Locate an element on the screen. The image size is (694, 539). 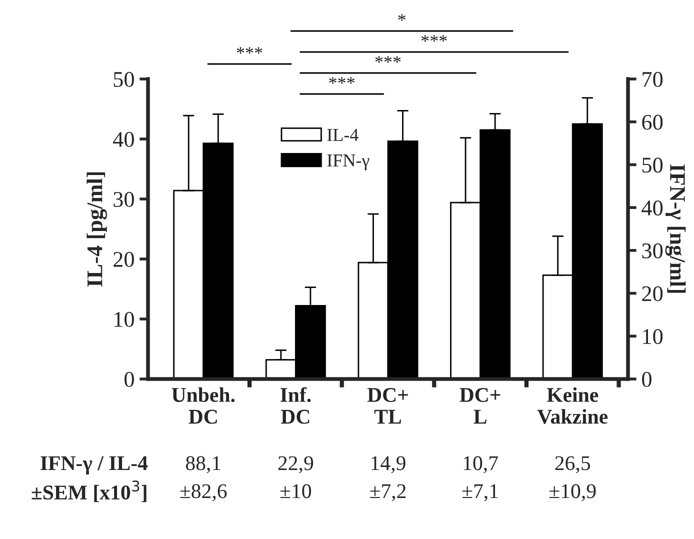
y2-tick-label: 20 is located at coordinates (652, 294).